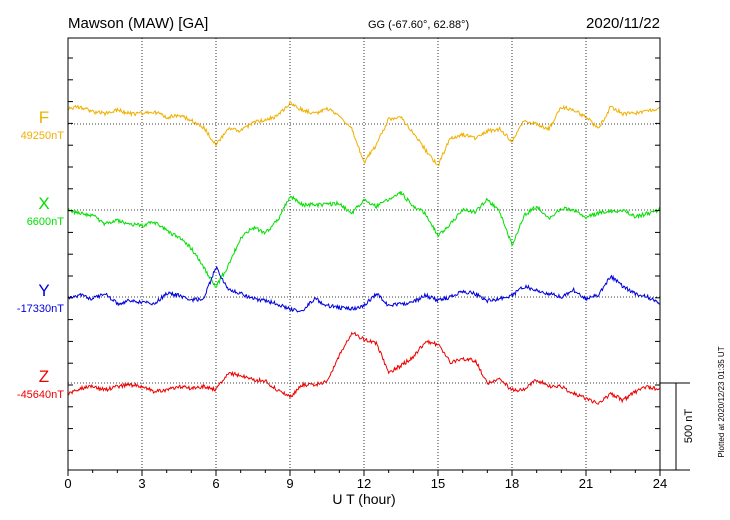 This screenshot has height=520, width=730. I want to click on series-name-f: F, so click(44, 117).